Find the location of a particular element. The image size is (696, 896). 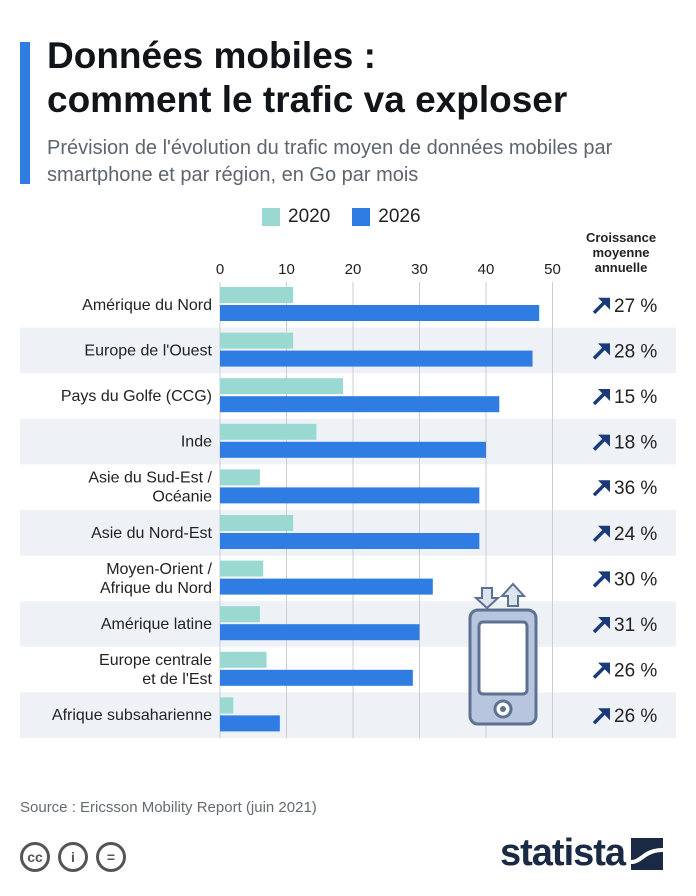

x-tick-label: 30 is located at coordinates (419, 269).